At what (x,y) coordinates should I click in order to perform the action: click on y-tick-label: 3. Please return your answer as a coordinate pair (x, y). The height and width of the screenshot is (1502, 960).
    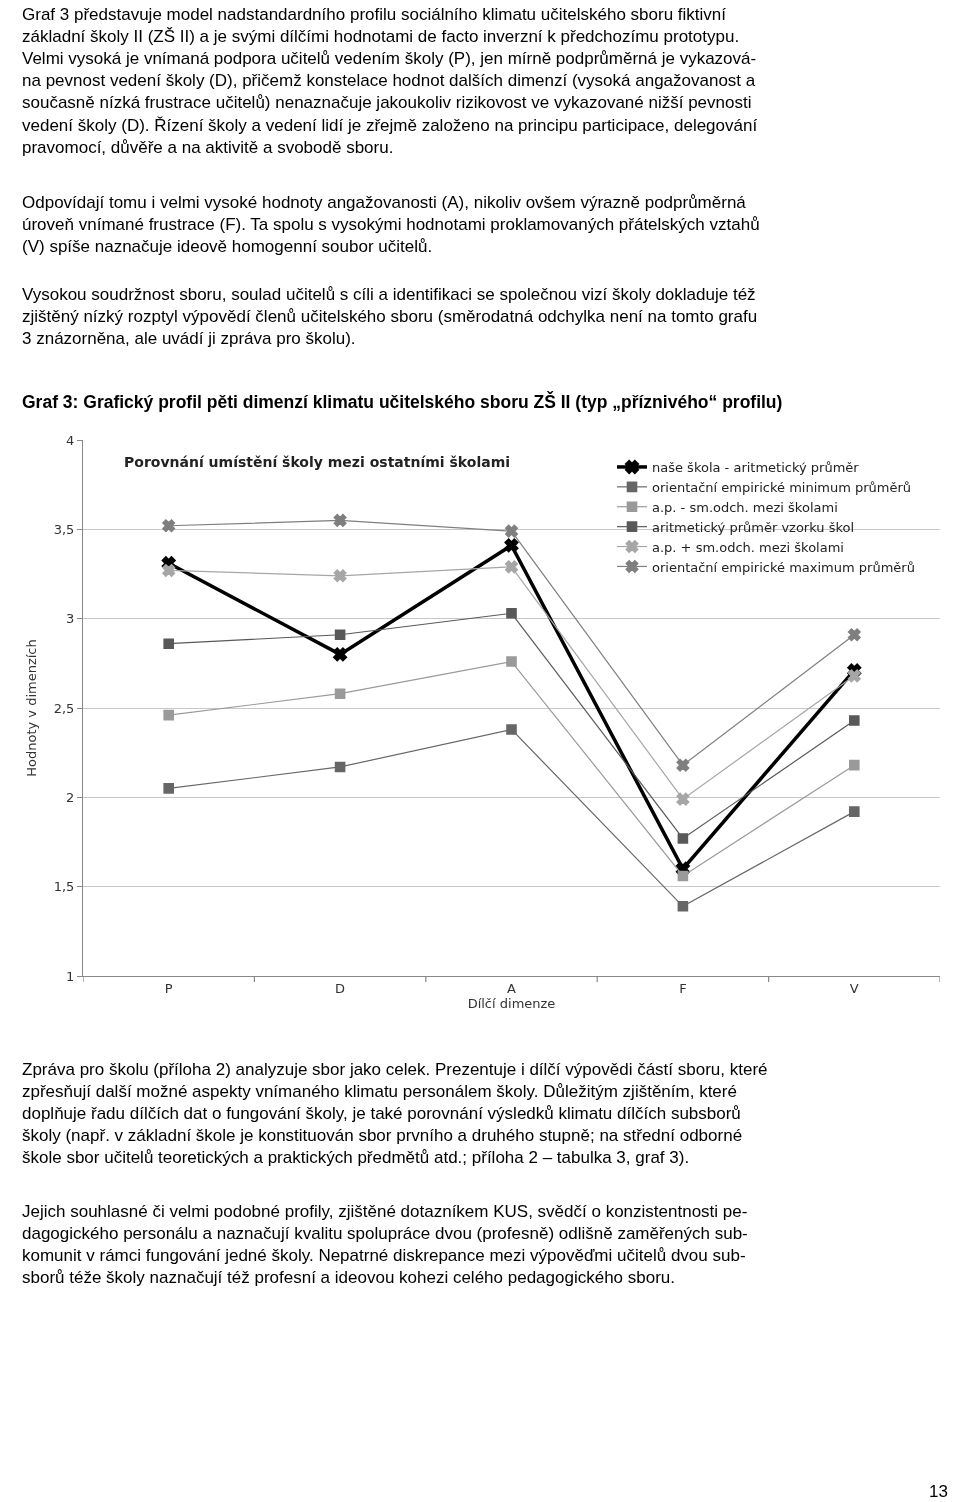
    Looking at the image, I should click on (70, 619).